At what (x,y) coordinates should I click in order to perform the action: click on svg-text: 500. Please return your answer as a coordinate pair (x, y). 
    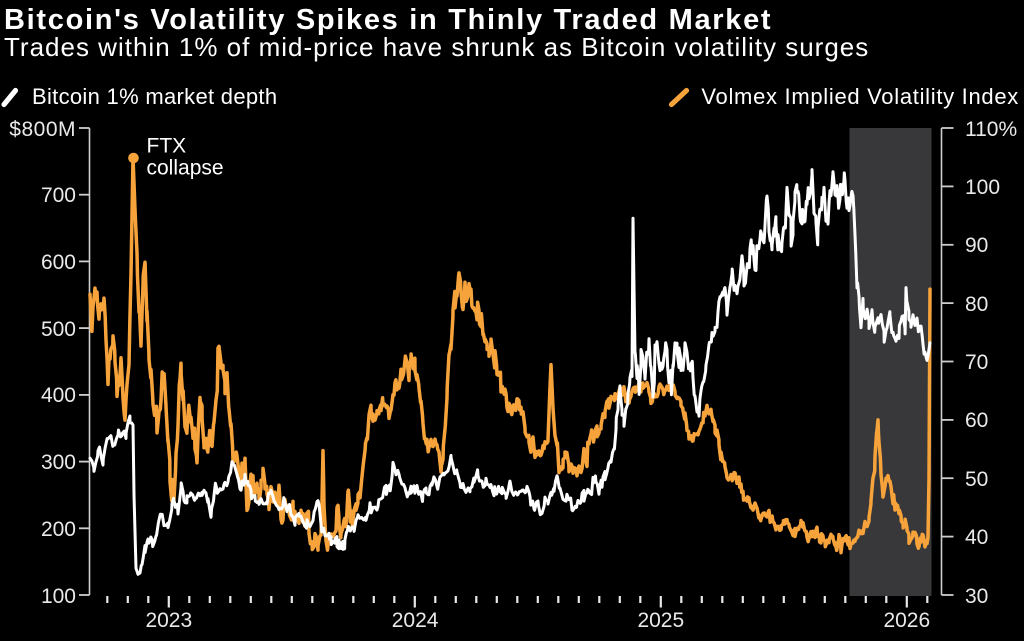
    Looking at the image, I should click on (58, 329).